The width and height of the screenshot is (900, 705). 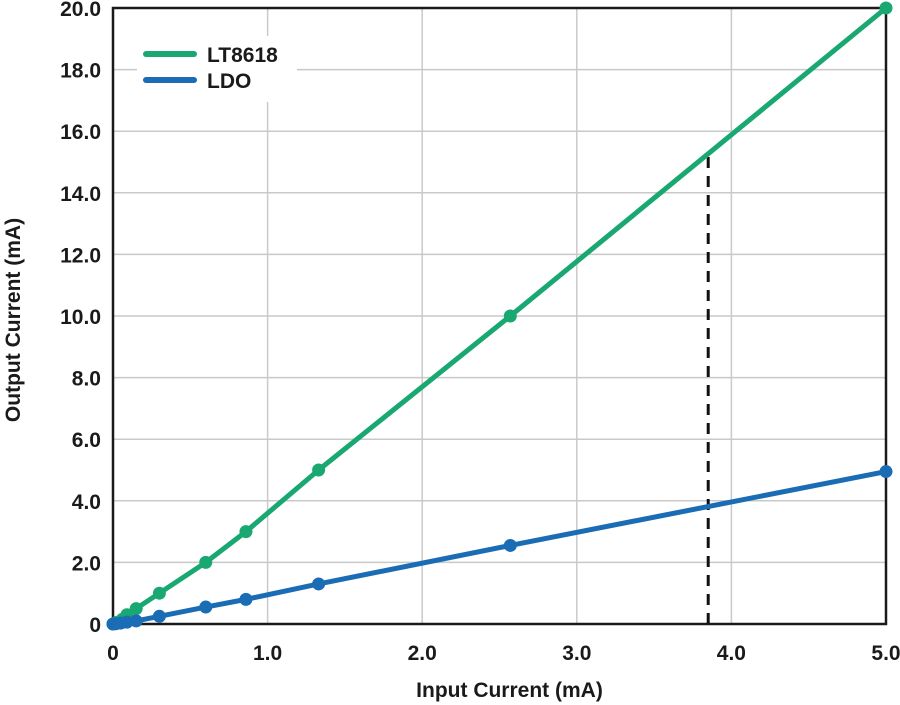 What do you see at coordinates (422, 653) in the screenshot?
I see `x-tick-label: 2.0` at bounding box center [422, 653].